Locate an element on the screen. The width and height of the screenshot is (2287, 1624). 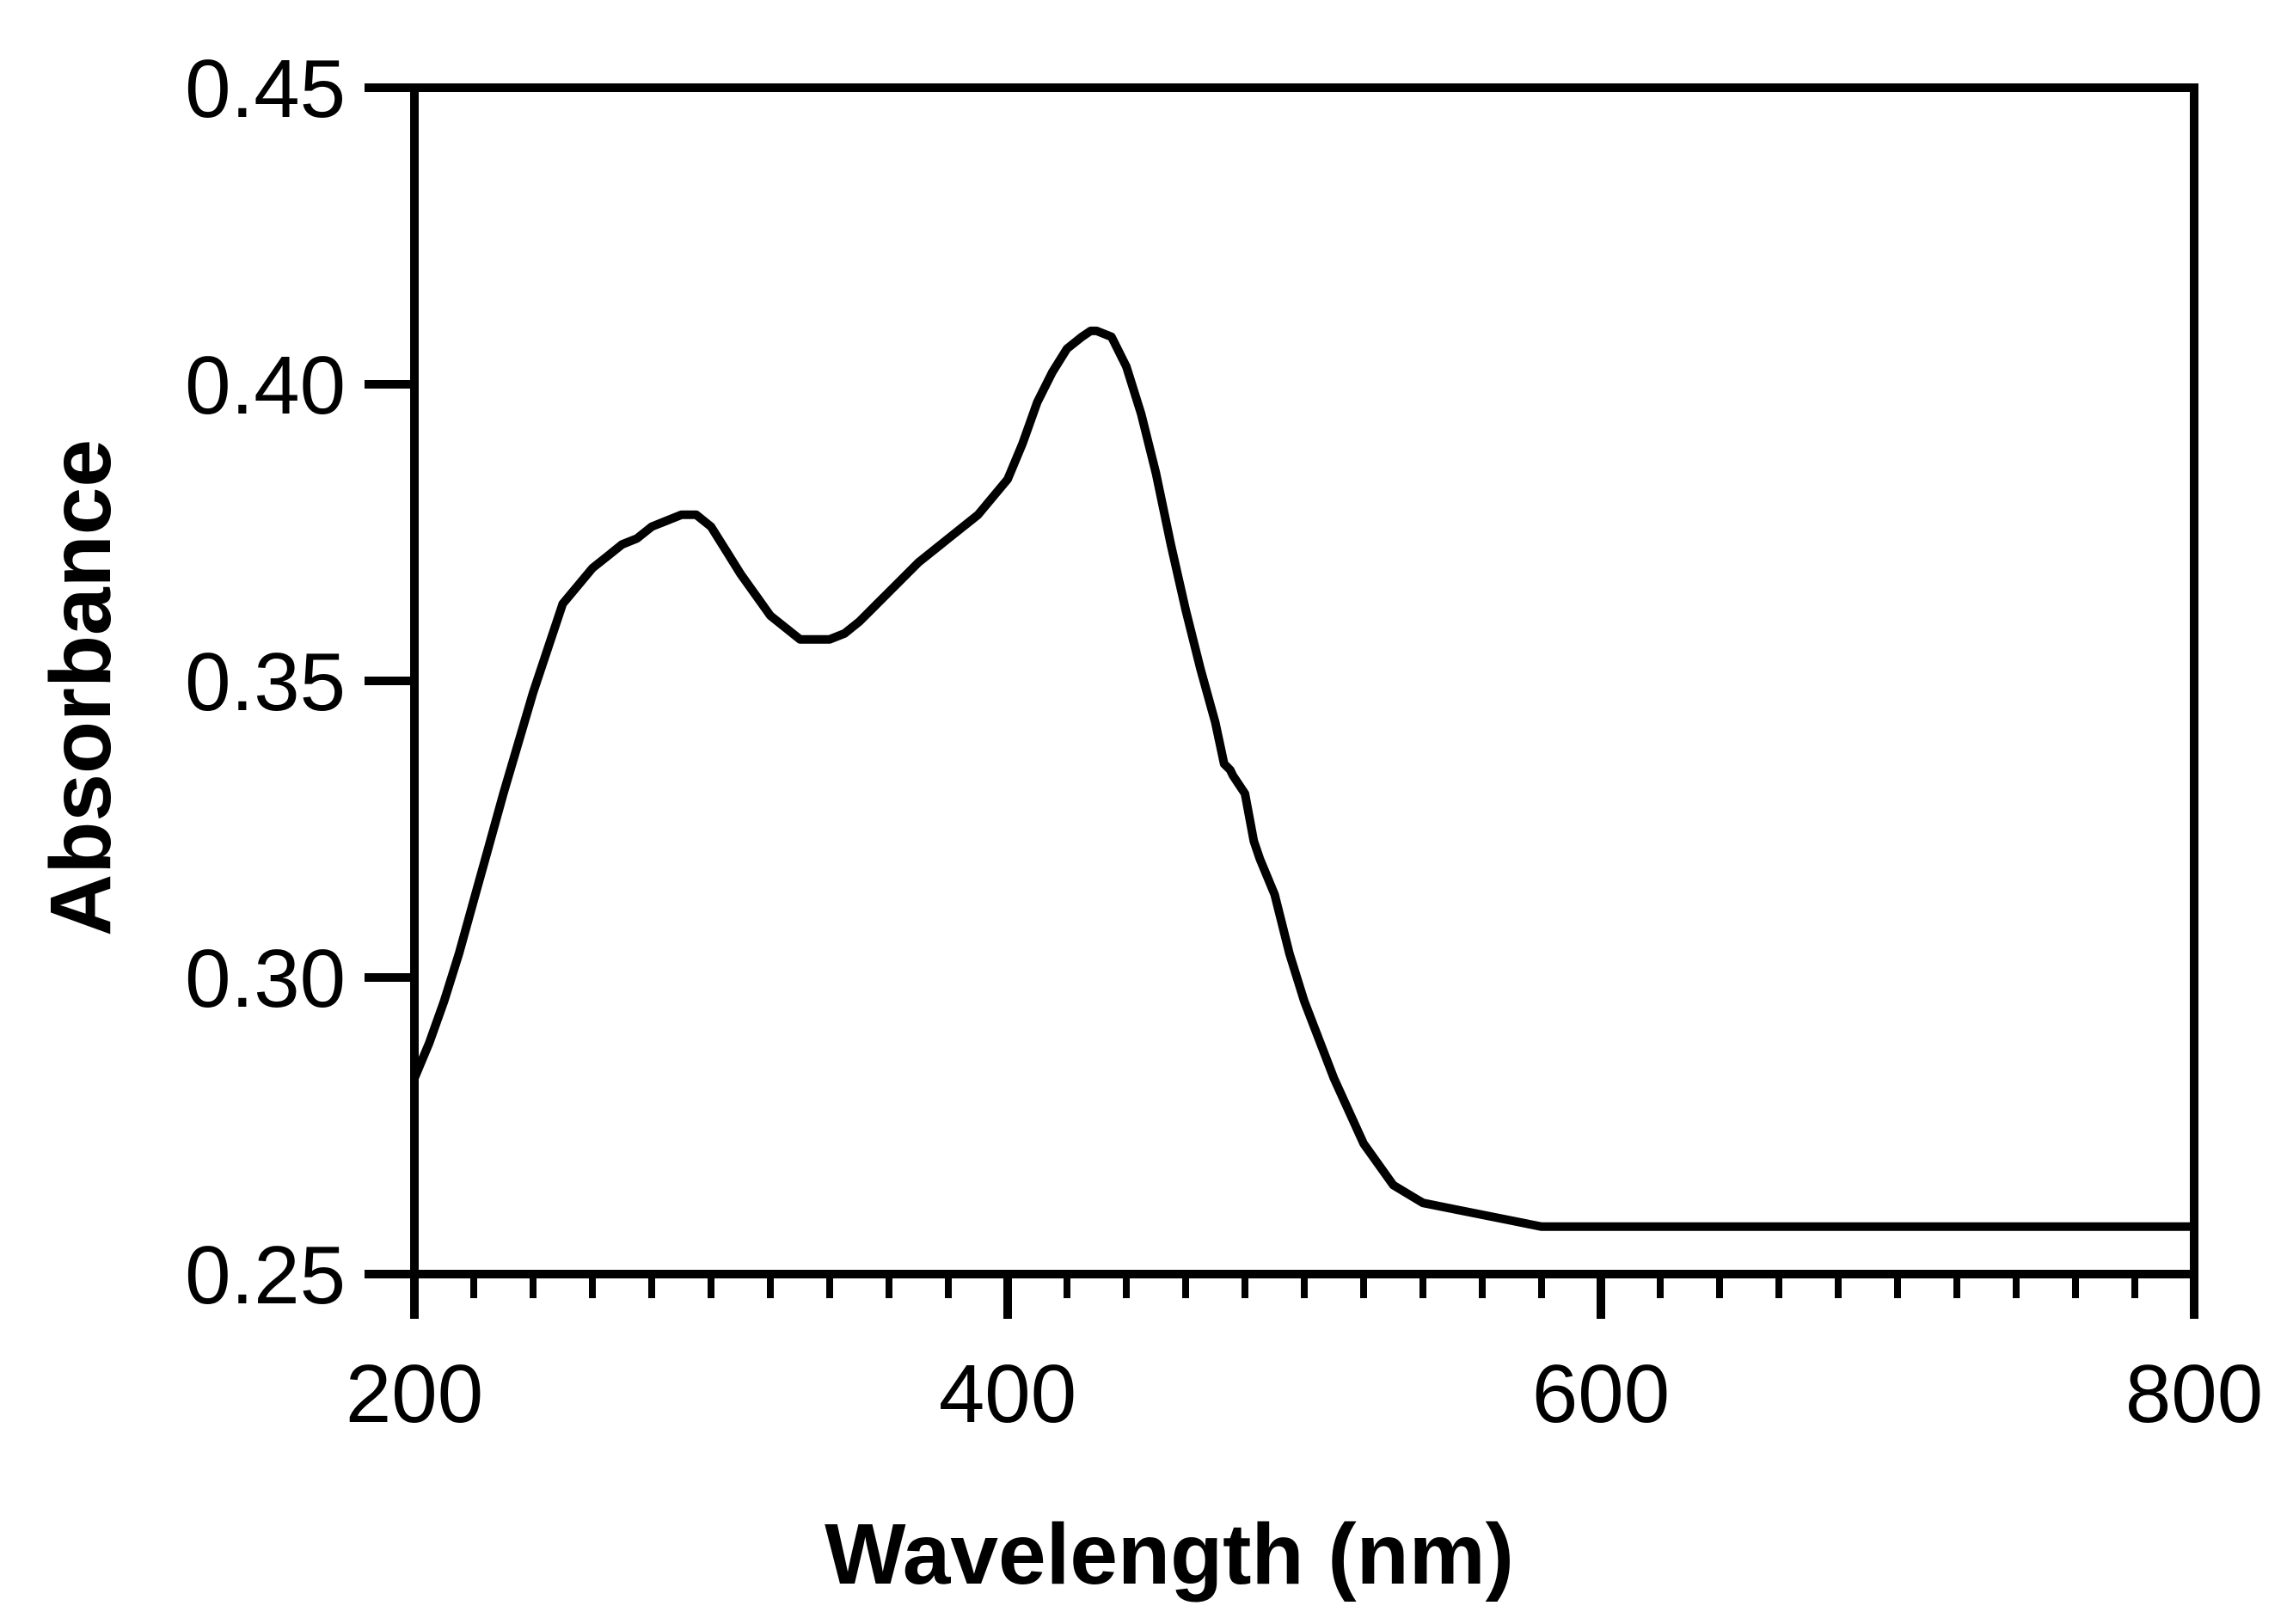
y-tick-label: 0.35 is located at coordinates (265, 682).